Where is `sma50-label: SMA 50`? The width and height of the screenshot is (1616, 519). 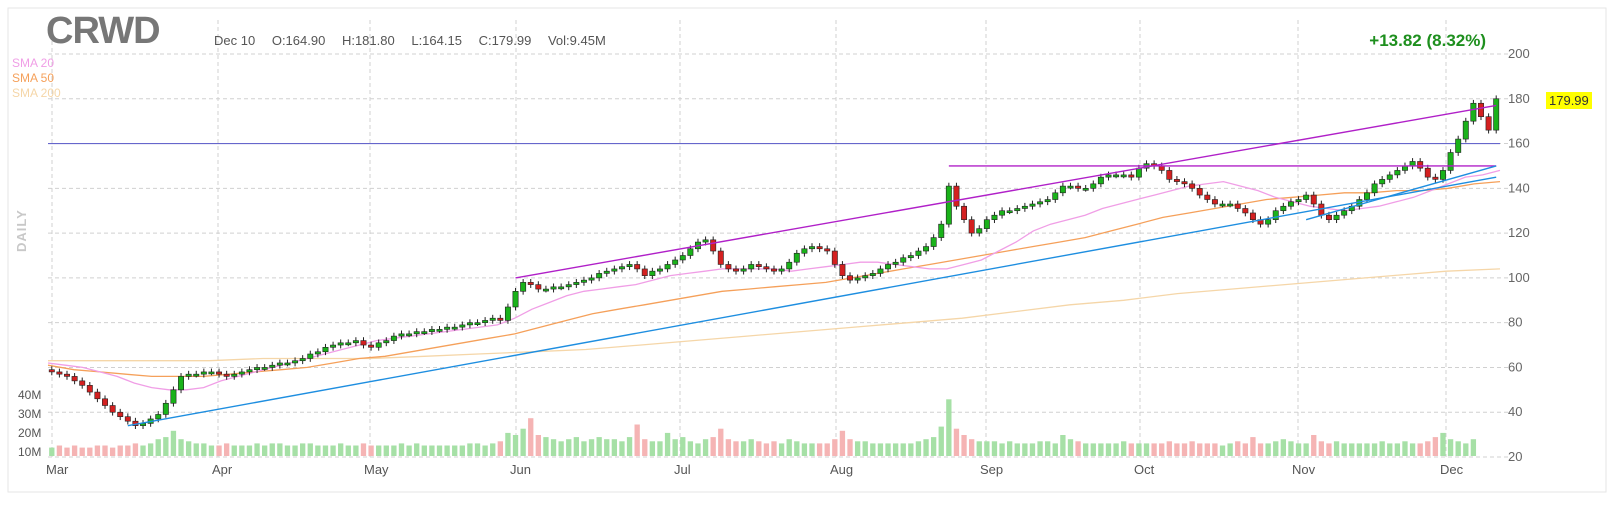 sma50-label: SMA 50 is located at coordinates (33, 78).